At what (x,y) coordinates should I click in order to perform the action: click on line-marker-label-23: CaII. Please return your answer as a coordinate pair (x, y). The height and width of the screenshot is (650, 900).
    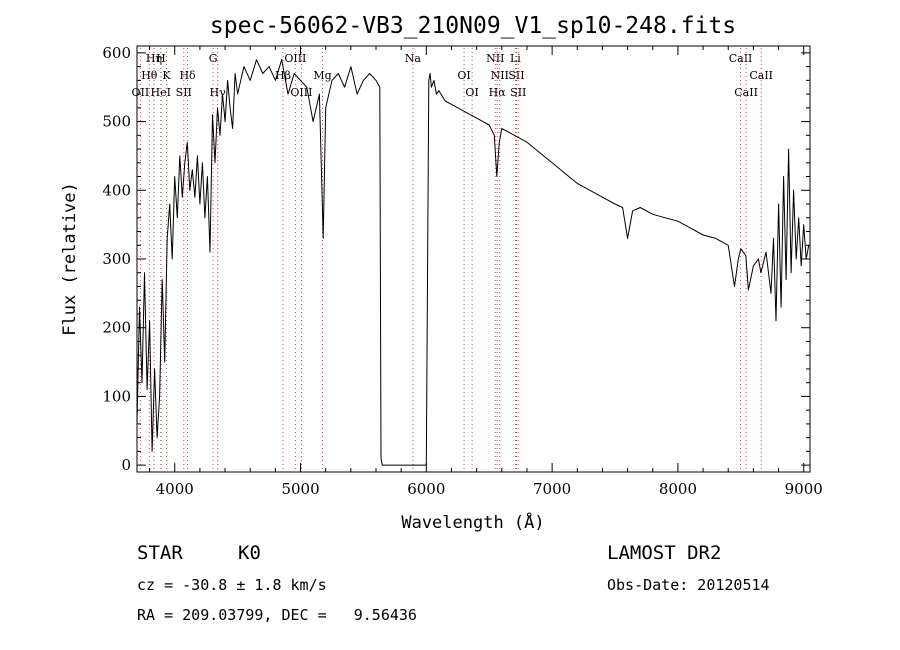
    Looking at the image, I should click on (741, 58).